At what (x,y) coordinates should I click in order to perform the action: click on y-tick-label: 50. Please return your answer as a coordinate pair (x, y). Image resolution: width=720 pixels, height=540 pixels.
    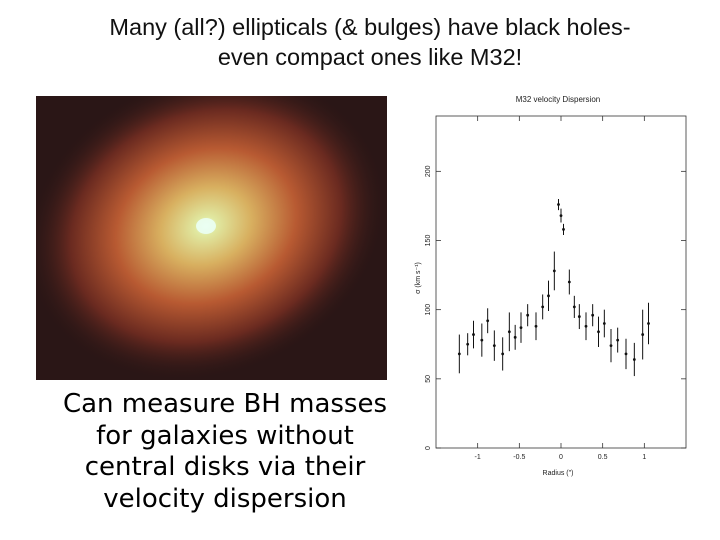
    Looking at the image, I should click on (428, 379).